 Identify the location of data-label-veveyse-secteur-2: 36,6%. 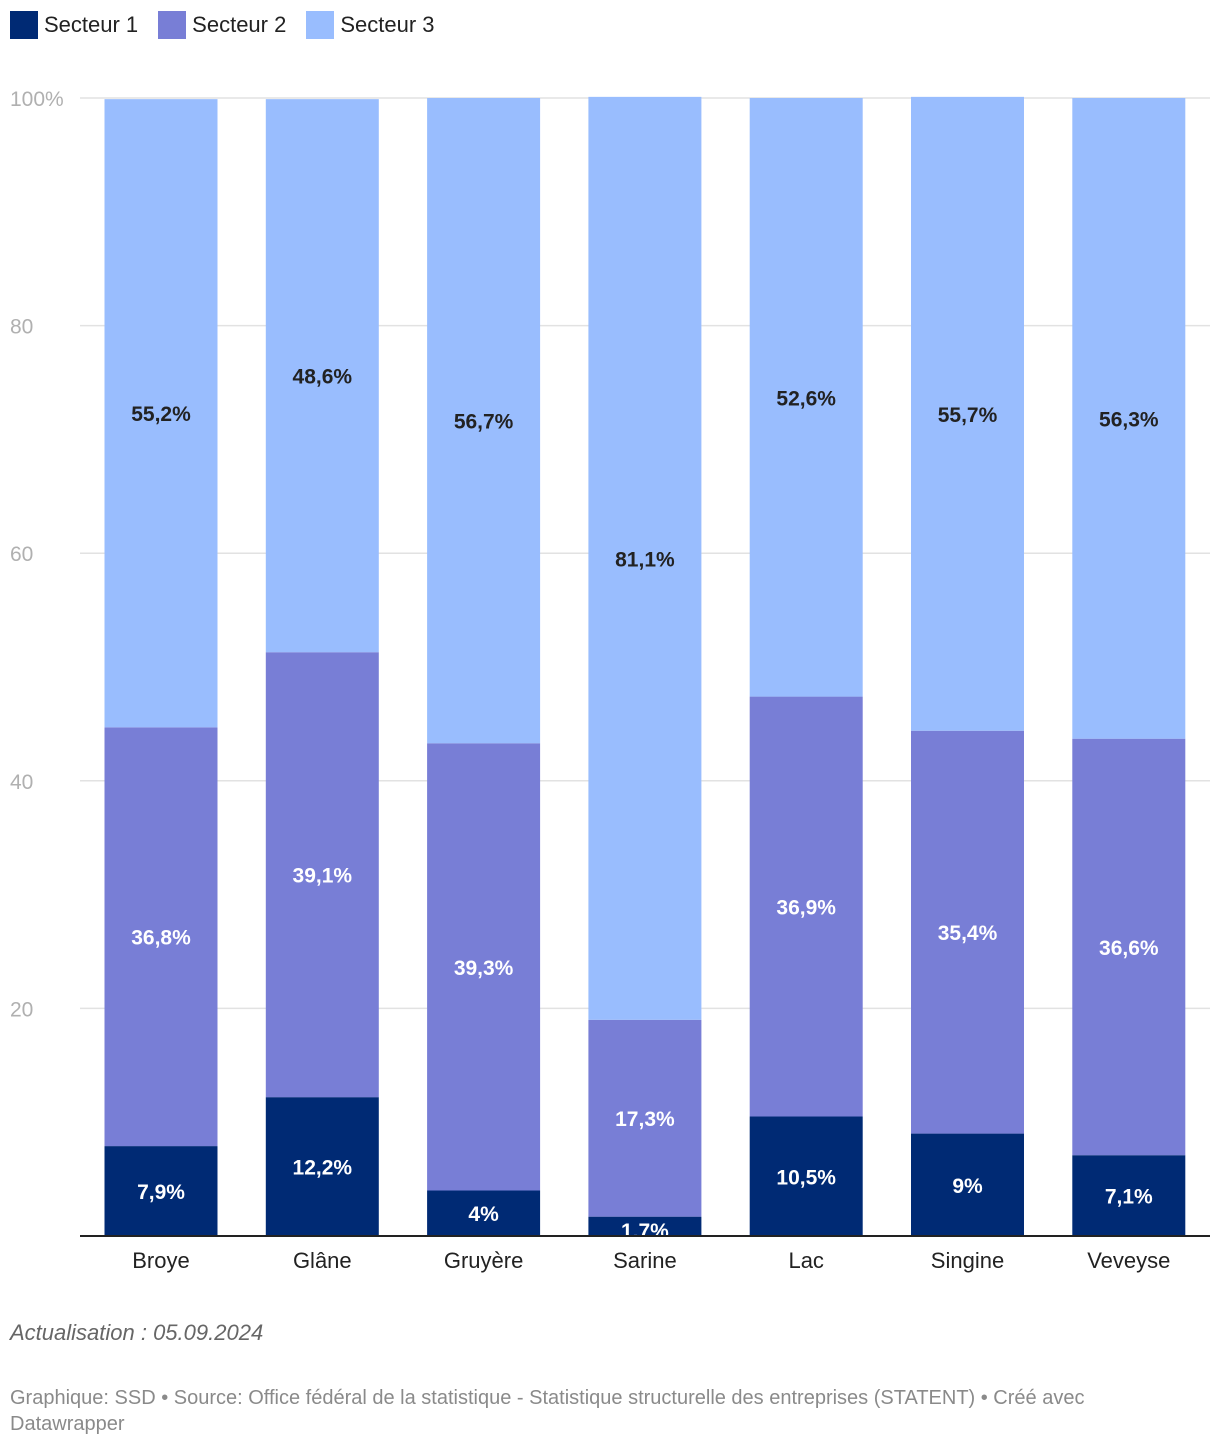
(1129, 948).